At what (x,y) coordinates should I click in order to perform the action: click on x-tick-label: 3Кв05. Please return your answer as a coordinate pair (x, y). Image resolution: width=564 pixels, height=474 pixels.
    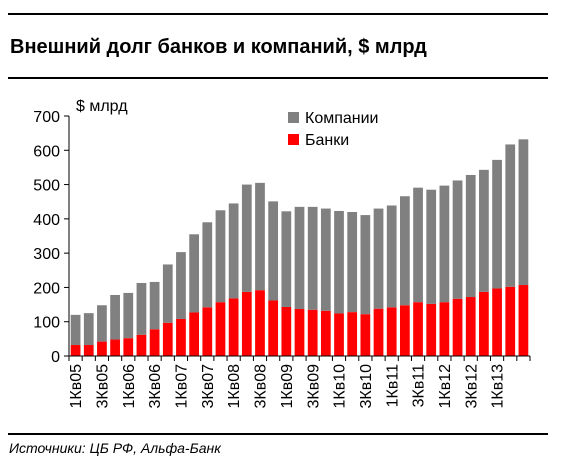
    Looking at the image, I should click on (103, 386).